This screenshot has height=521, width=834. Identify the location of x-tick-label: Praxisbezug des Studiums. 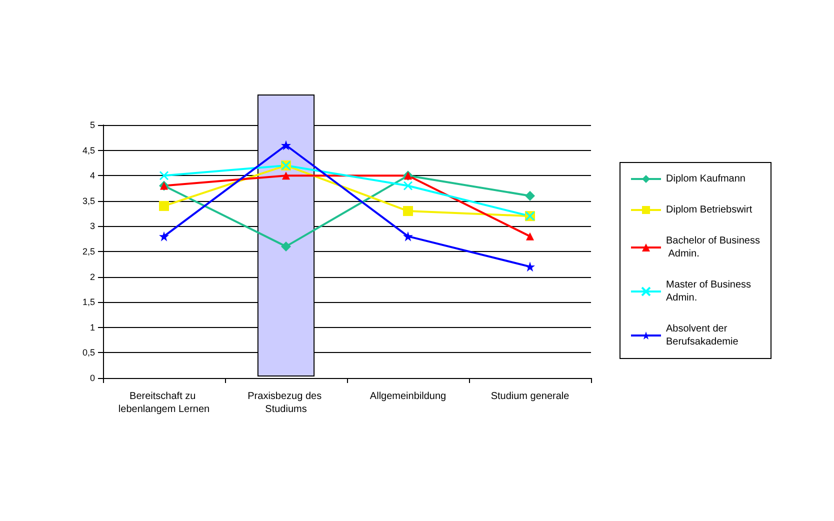
(286, 403).